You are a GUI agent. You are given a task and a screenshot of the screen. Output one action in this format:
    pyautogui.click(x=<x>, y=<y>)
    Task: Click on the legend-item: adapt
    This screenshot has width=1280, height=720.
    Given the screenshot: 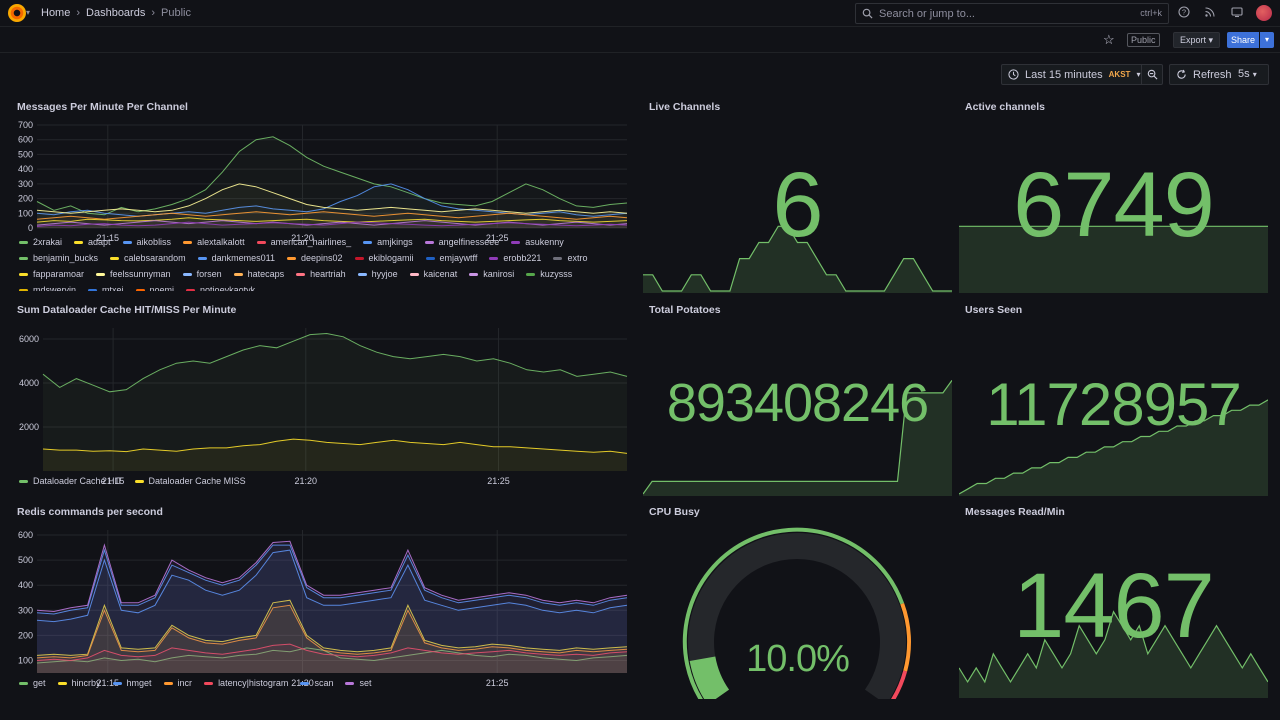 What is the action you would take?
    pyautogui.click(x=92, y=242)
    